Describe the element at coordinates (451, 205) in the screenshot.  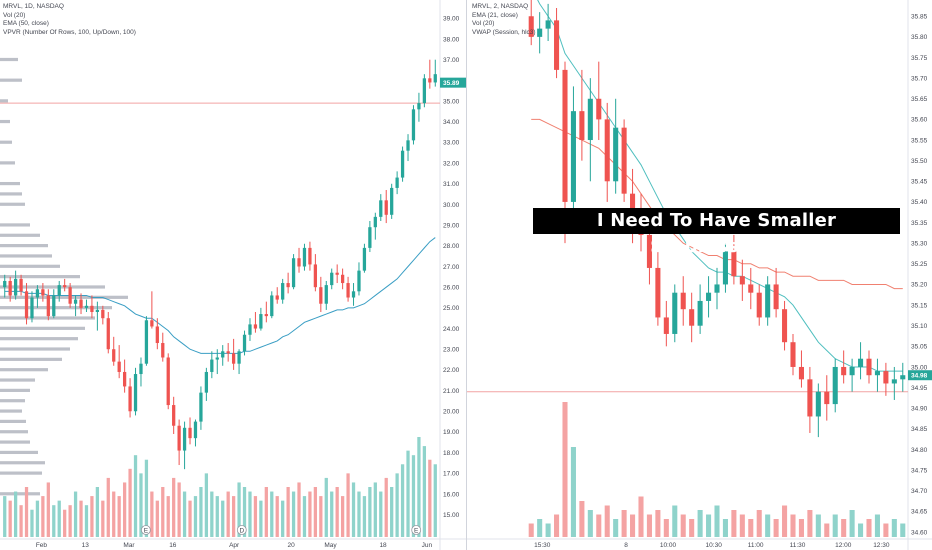
I see `y-tick-label: 30.00` at that location.